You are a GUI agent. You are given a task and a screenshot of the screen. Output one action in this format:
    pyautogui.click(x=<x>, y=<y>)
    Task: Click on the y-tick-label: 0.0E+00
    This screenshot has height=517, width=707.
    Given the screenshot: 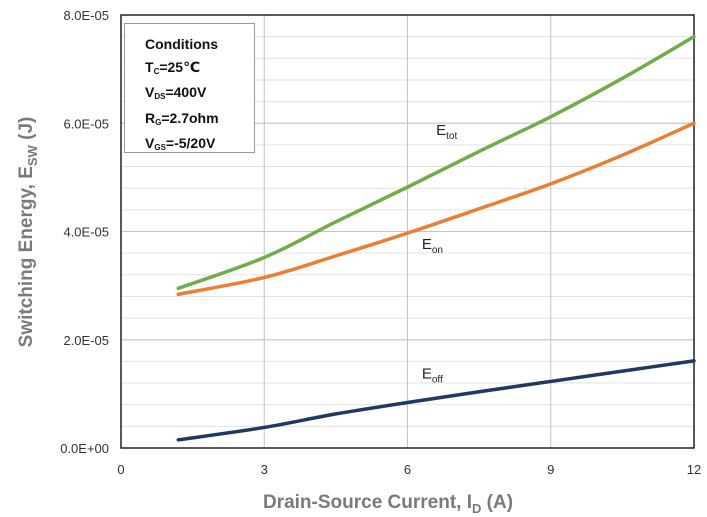 What is the action you would take?
    pyautogui.click(x=84, y=448)
    